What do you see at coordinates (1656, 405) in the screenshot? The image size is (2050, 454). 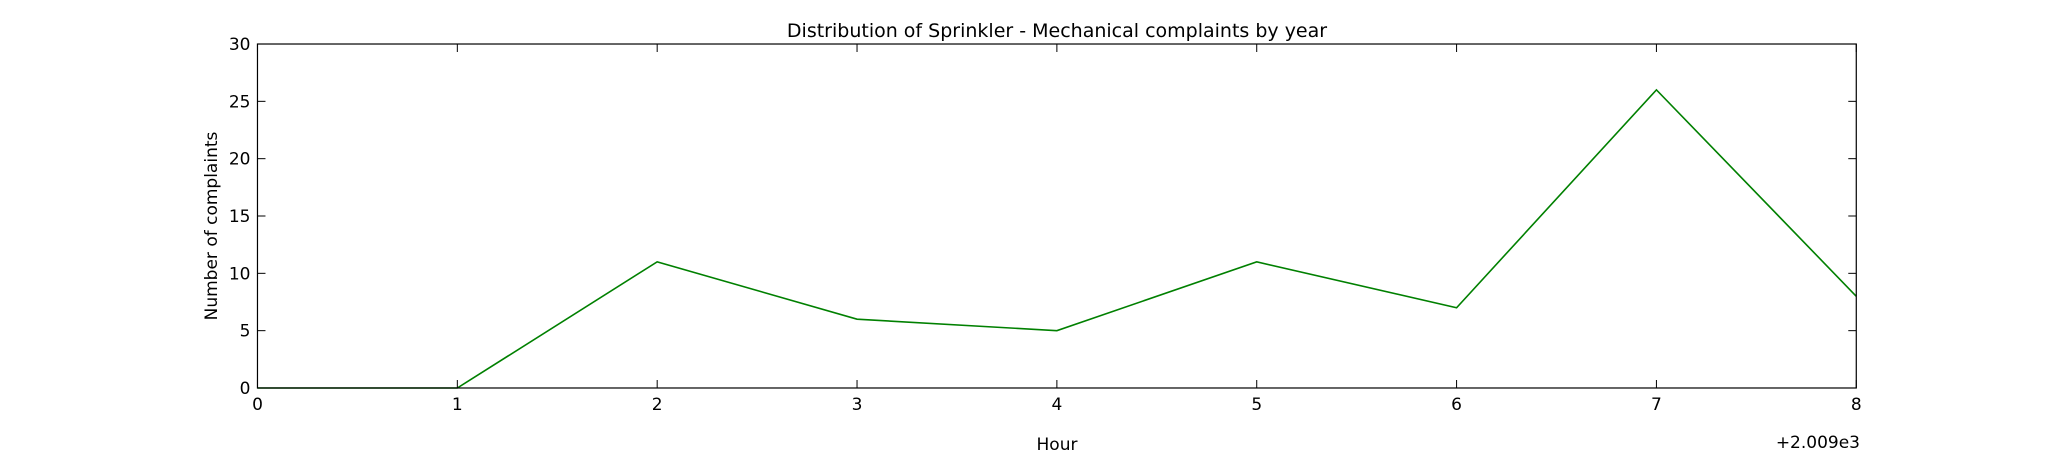 I see `x-tick-label: 7` at bounding box center [1656, 405].